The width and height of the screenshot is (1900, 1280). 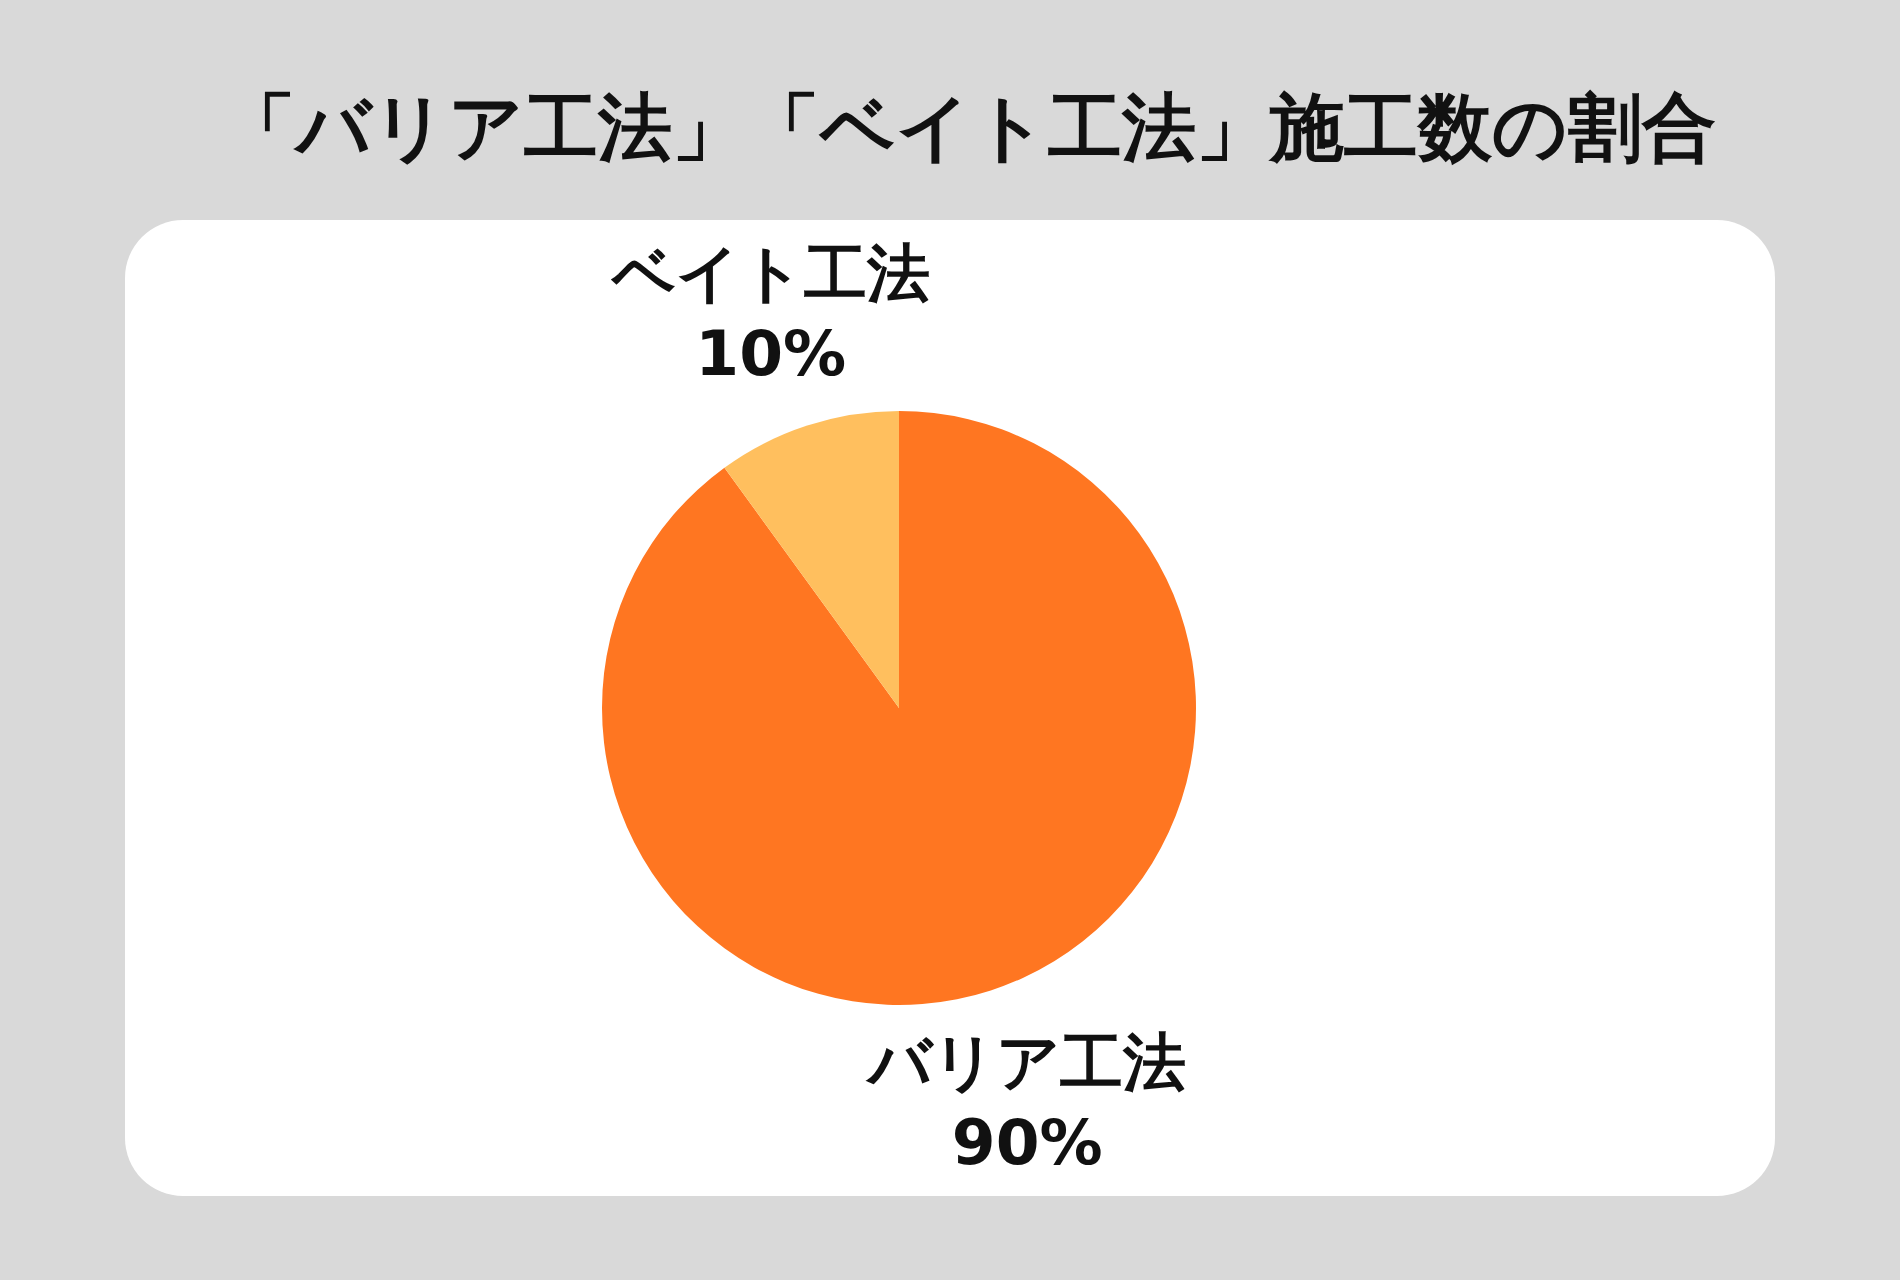 I want to click on title: 「バリア工法」「ベイト工法」施工数の割合, so click(x=969, y=127).